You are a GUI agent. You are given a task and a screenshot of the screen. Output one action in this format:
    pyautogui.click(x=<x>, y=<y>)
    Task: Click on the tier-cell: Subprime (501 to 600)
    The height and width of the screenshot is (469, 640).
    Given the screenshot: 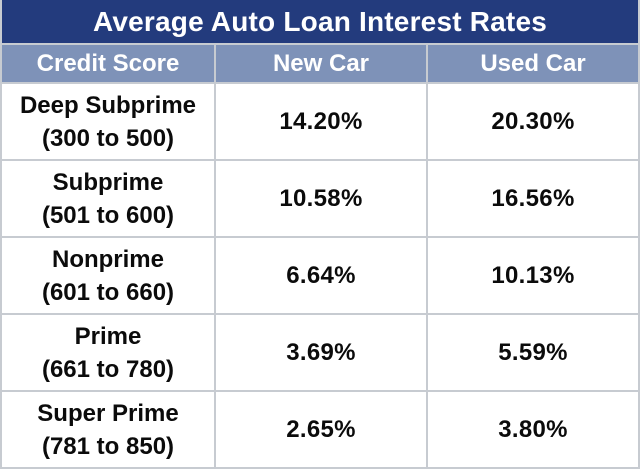 What is the action you would take?
    pyautogui.click(x=108, y=198)
    